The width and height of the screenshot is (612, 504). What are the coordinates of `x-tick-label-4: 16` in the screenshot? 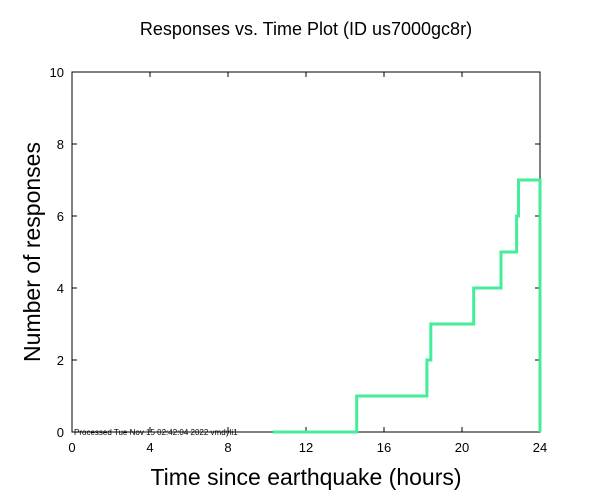 It's located at (384, 447).